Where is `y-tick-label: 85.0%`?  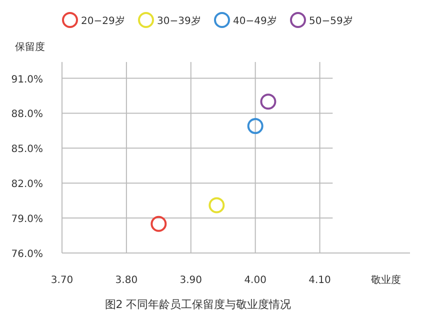 y-tick-label: 85.0% is located at coordinates (27, 150).